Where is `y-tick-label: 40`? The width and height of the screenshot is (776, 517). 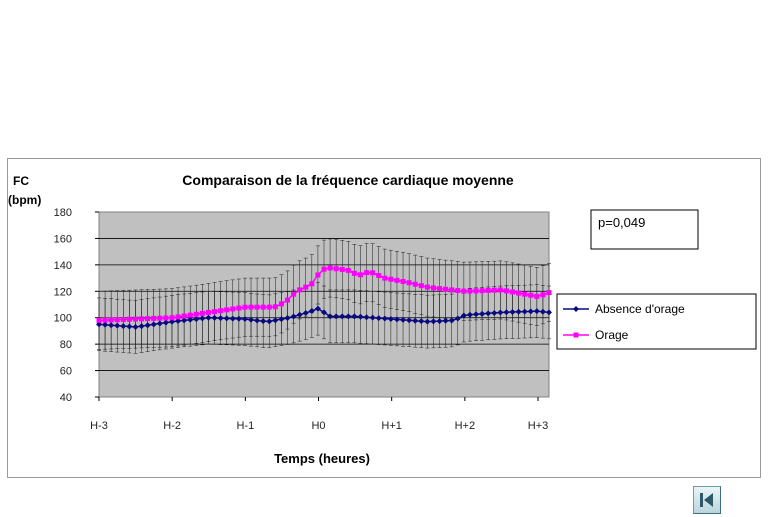
y-tick-label: 40 is located at coordinates (66, 398).